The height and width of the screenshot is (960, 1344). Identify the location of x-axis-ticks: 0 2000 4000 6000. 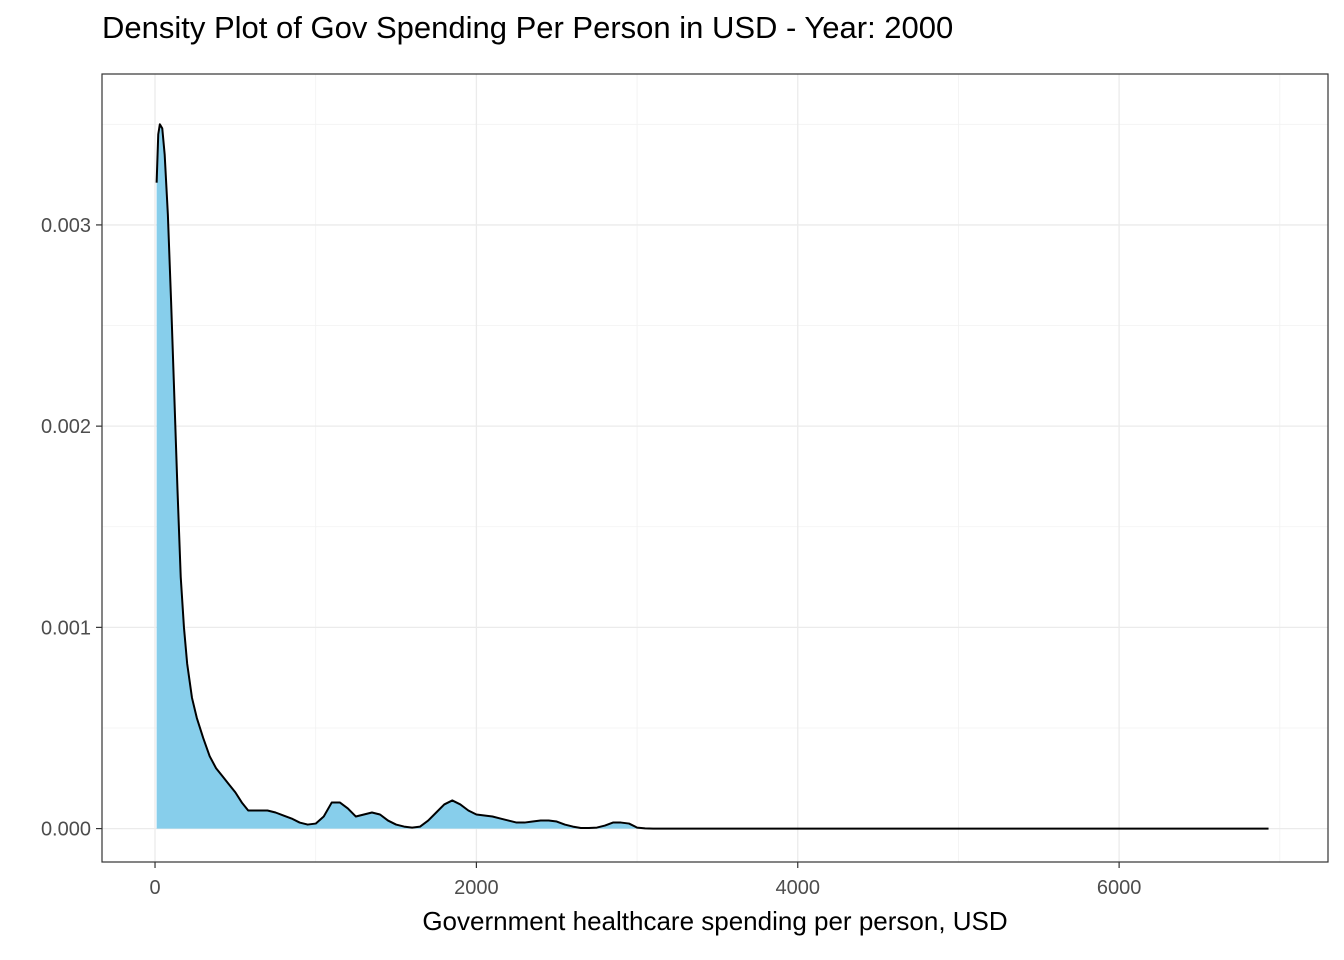
(645, 880).